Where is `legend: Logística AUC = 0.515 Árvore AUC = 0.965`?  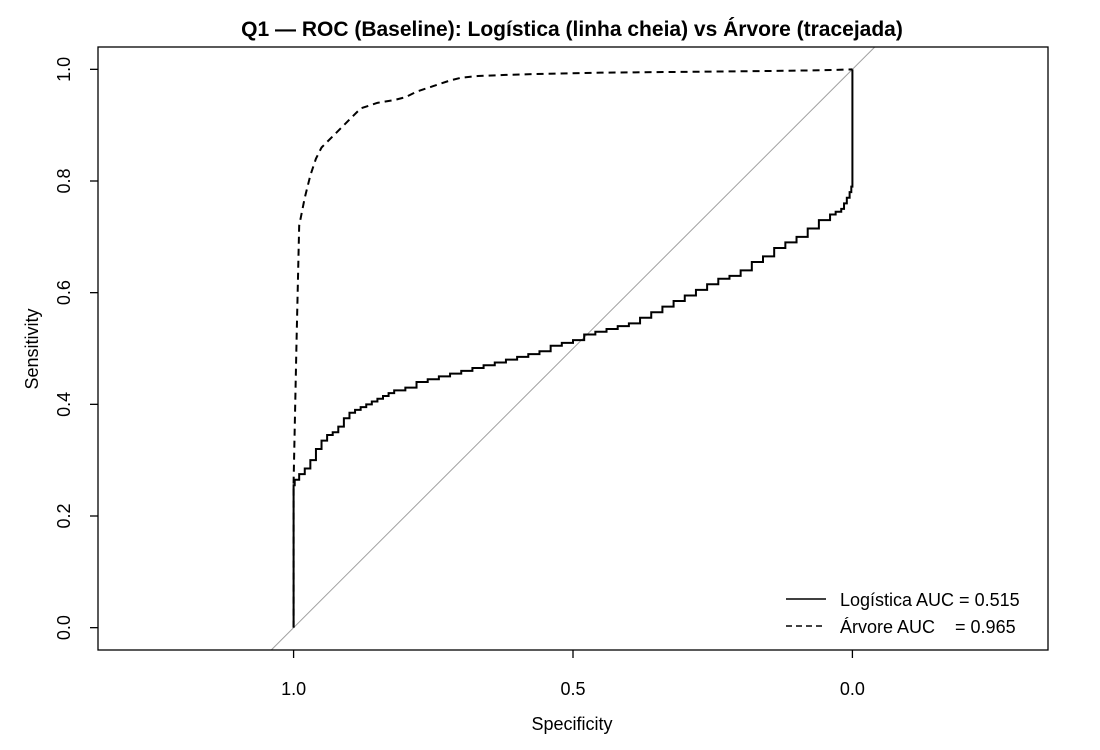 legend: Logística AUC = 0.515 Árvore AUC = 0.965 is located at coordinates (903, 613).